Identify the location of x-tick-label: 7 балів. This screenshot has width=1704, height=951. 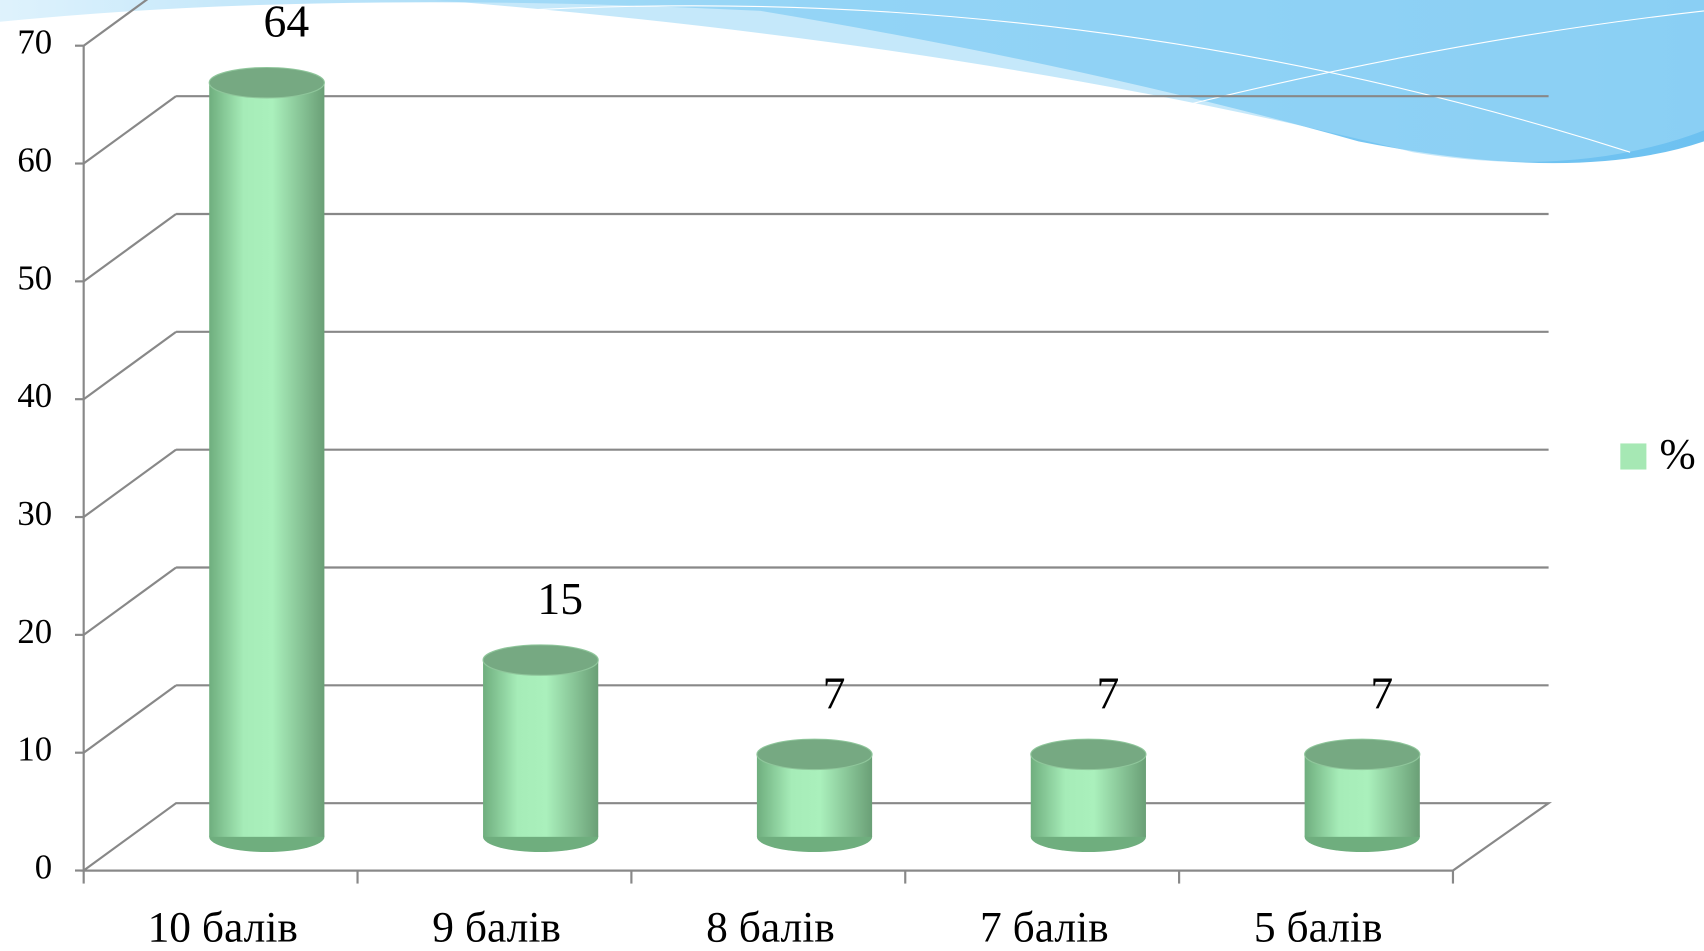
(1044, 927).